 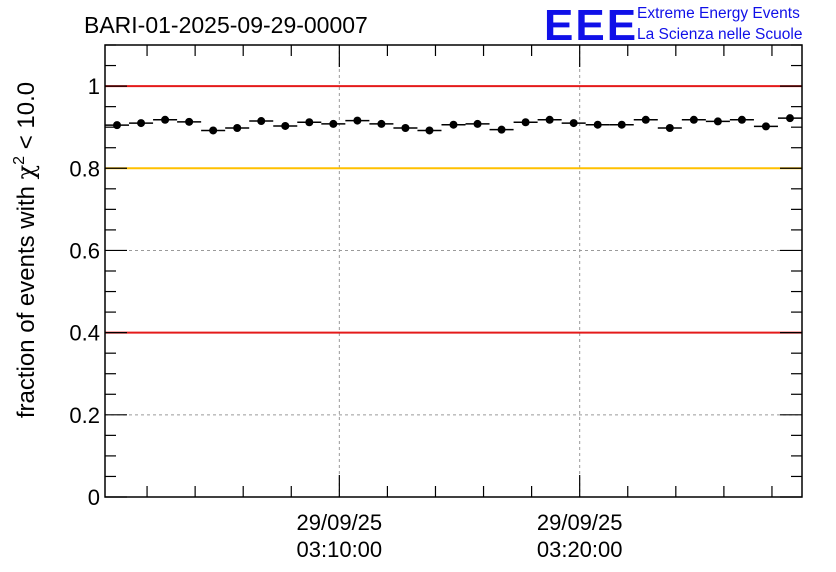 What do you see at coordinates (226, 25) in the screenshot?
I see `chart-title: BARI-01-2025-09-29-00007` at bounding box center [226, 25].